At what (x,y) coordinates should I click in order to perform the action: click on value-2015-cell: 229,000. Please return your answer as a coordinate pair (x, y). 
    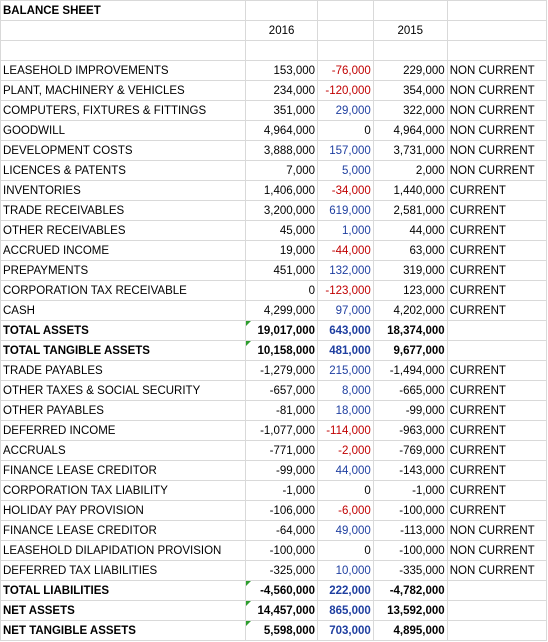
    Looking at the image, I should click on (410, 70).